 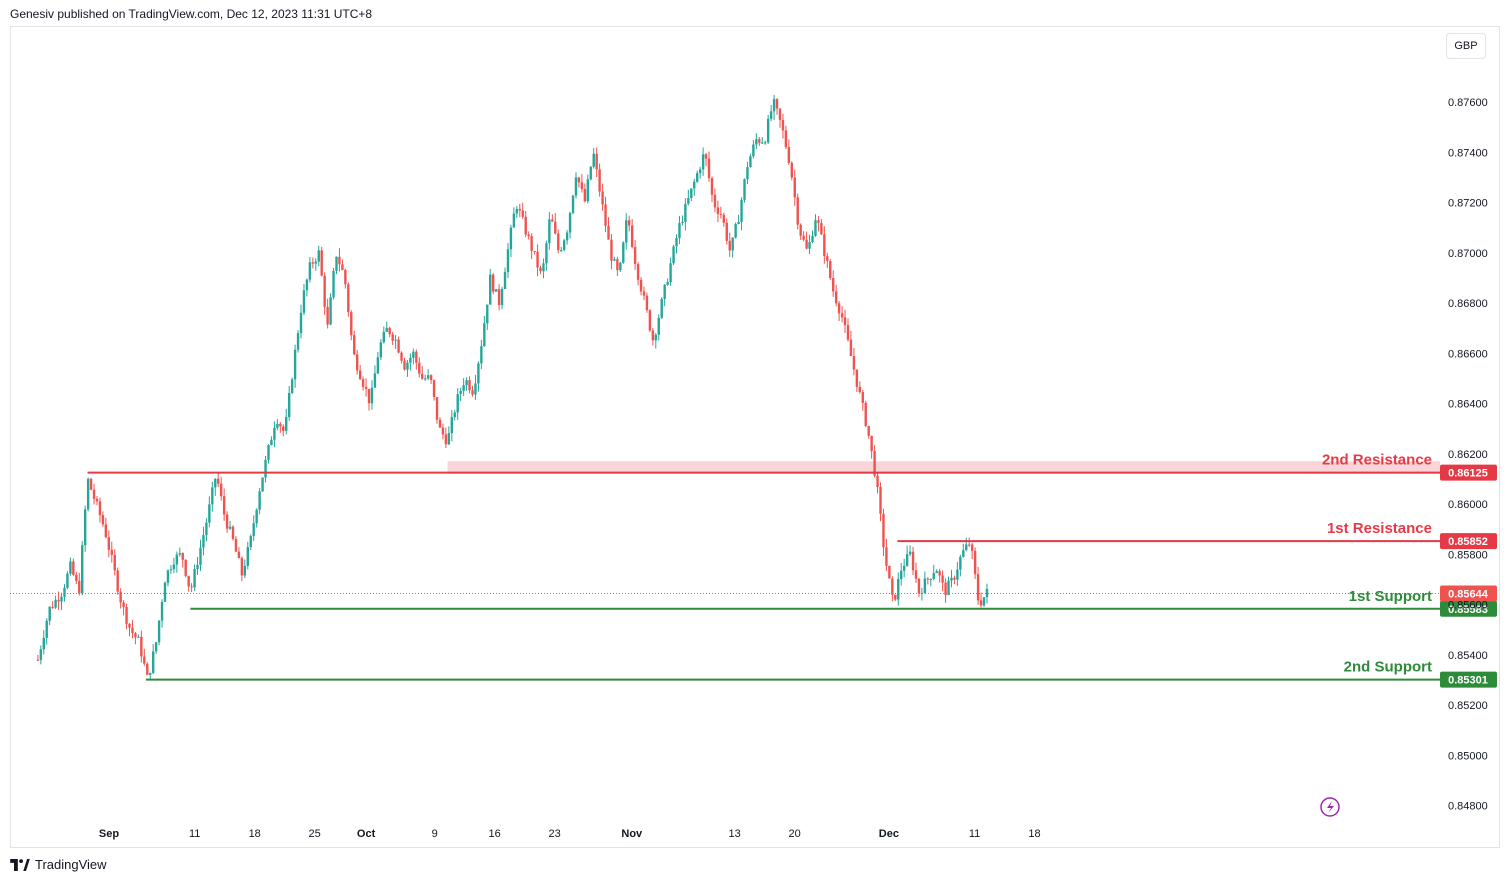 I want to click on y-tick-label: 0.84800, so click(x=1468, y=807).